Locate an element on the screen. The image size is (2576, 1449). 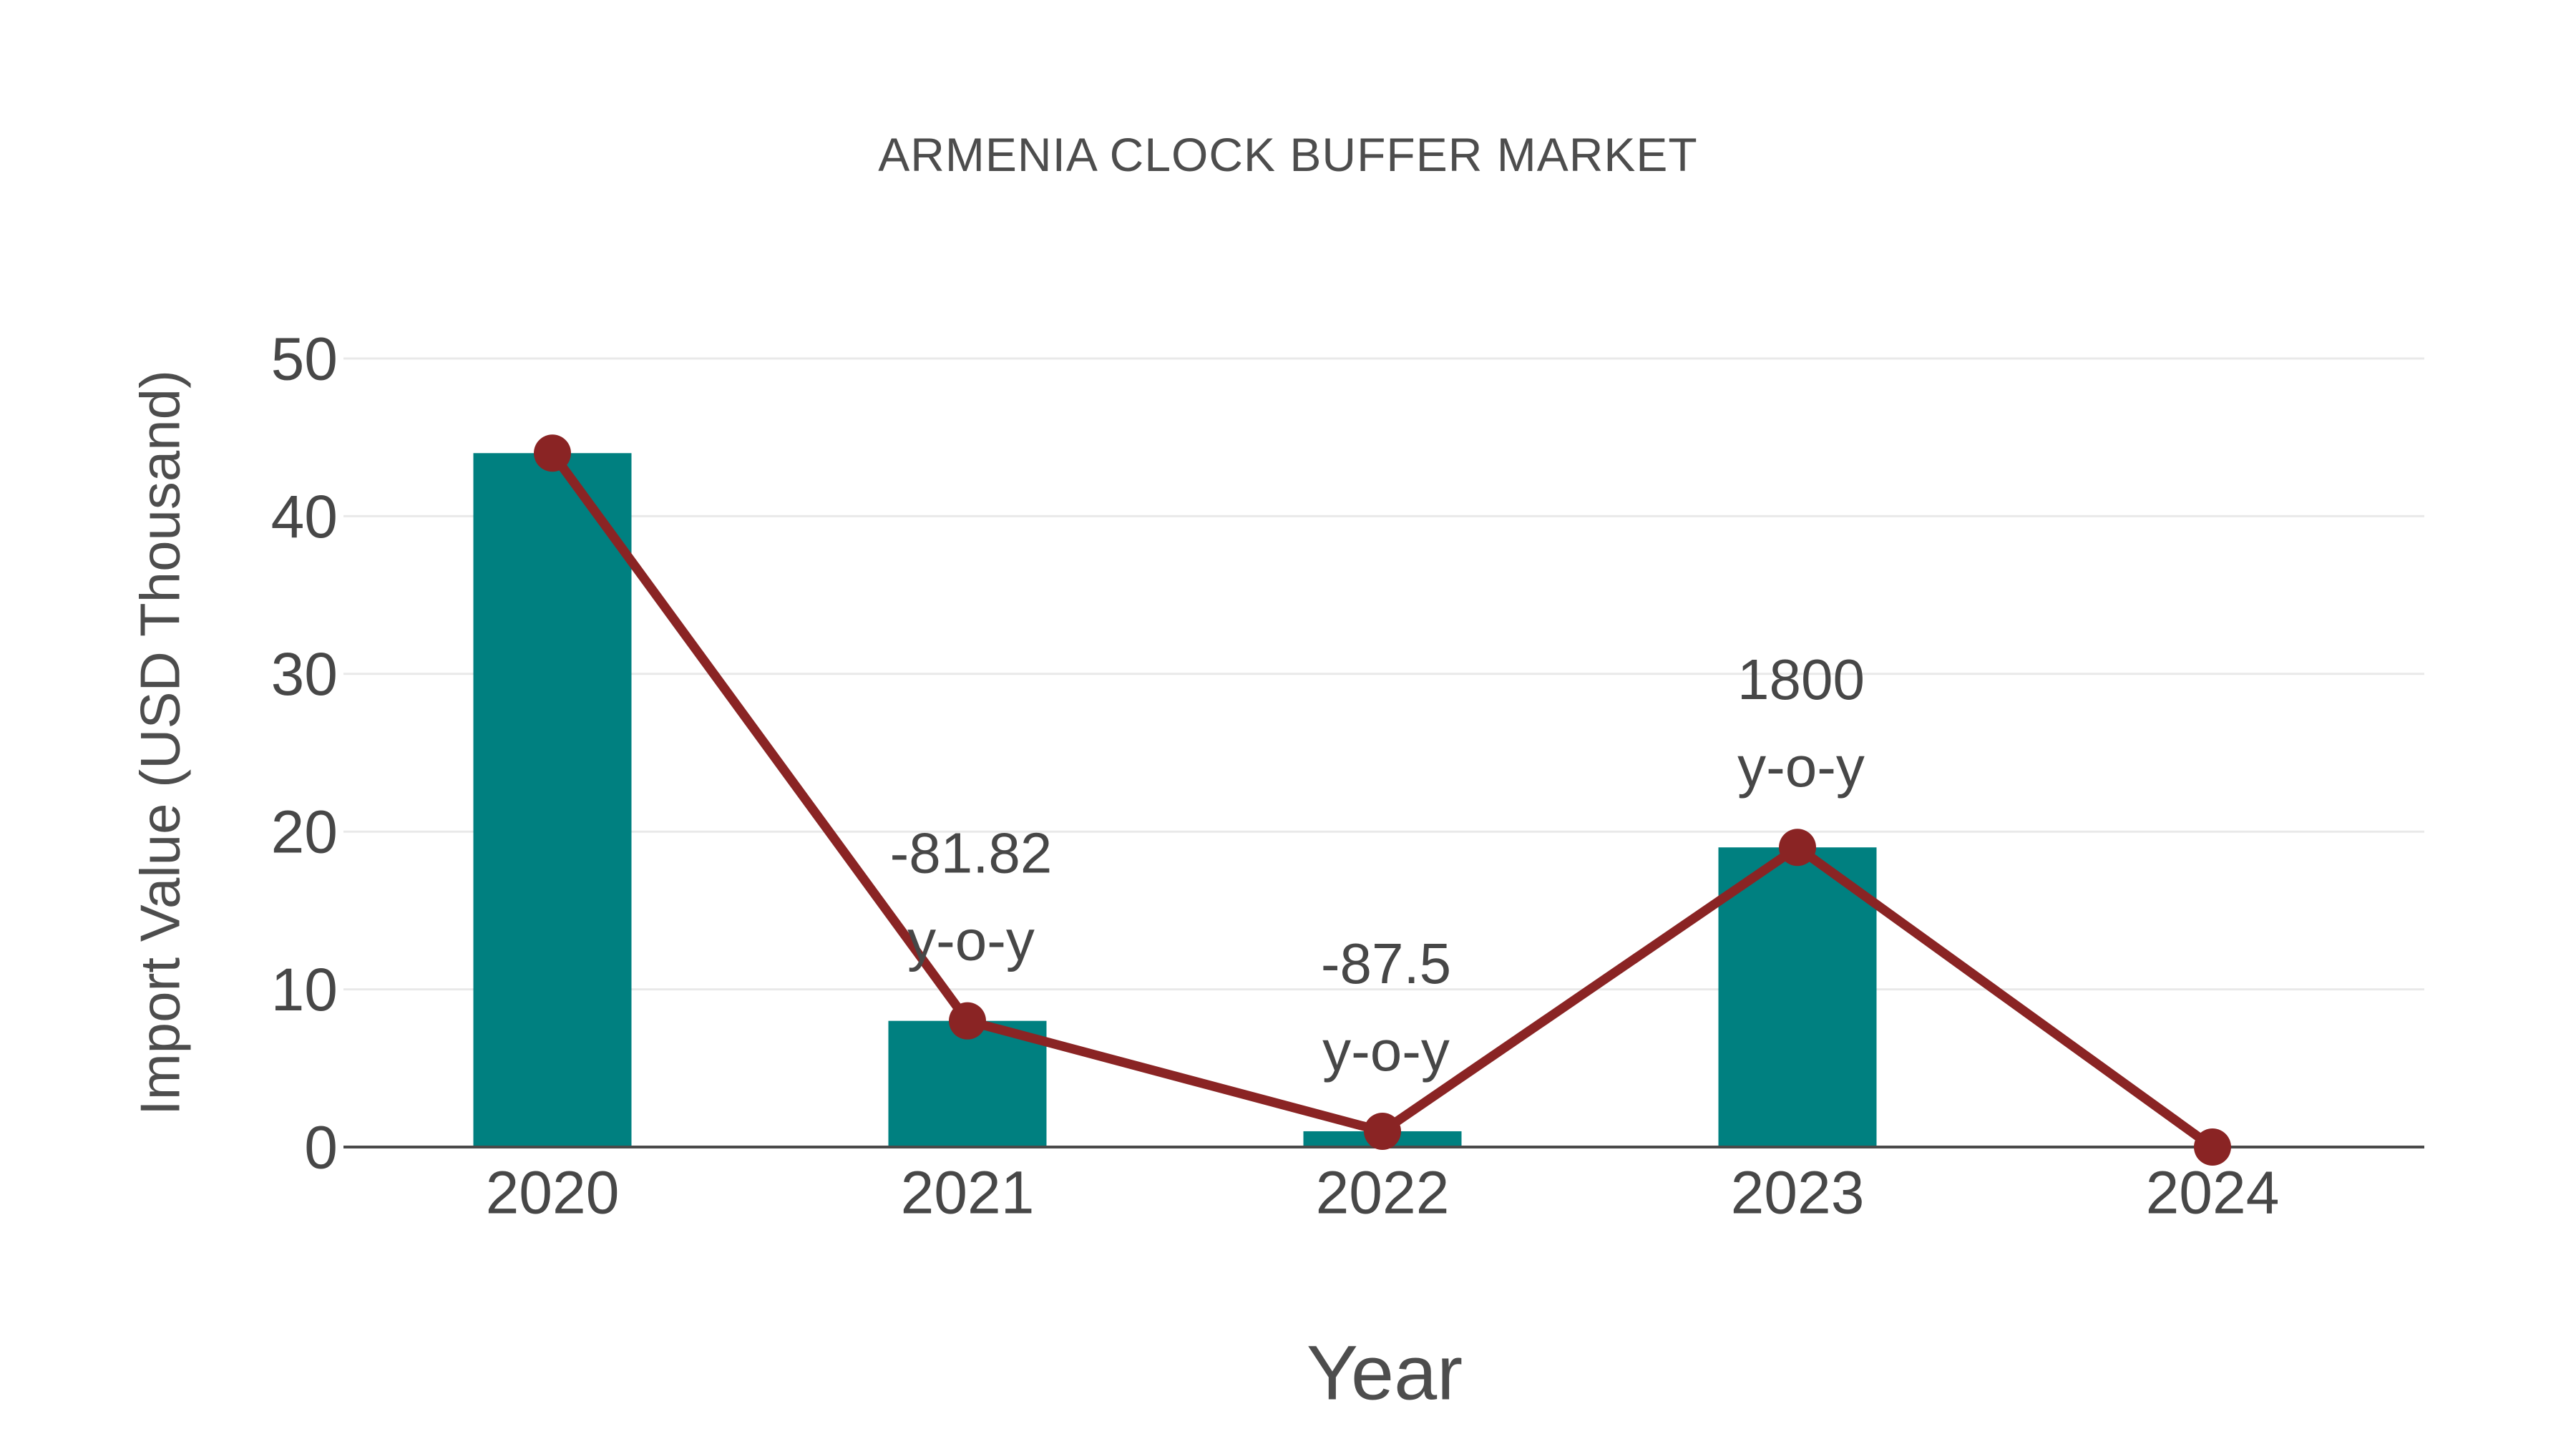
annotation-label-2021: y-o-y is located at coordinates (971, 940).